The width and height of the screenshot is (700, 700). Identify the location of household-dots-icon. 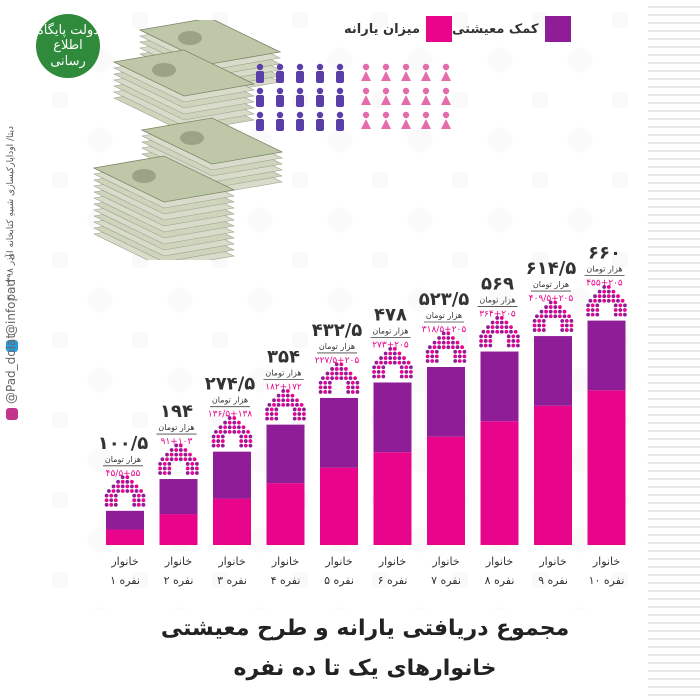
(446, 347).